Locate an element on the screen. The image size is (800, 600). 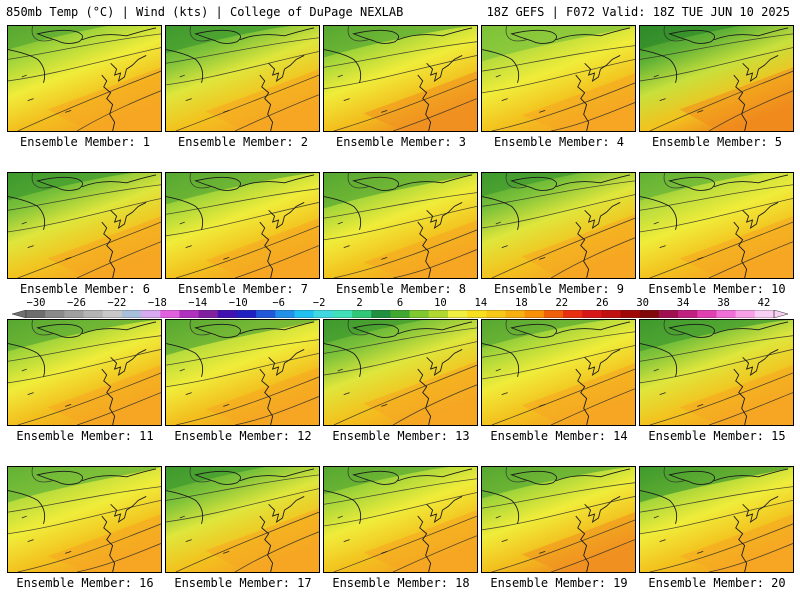
colorbar-strip is located at coordinates (400, 314).